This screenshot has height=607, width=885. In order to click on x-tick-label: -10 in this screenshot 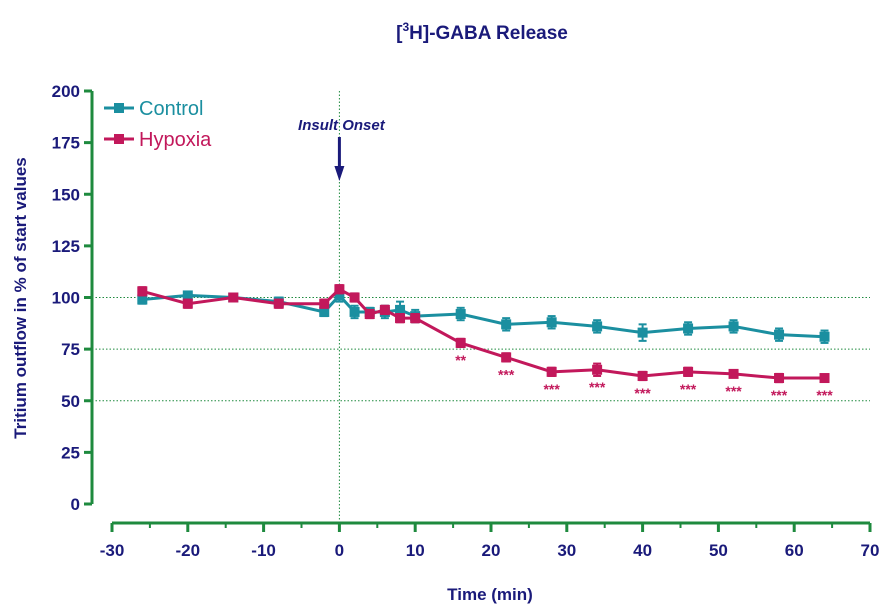, I will do `click(263, 550)`.